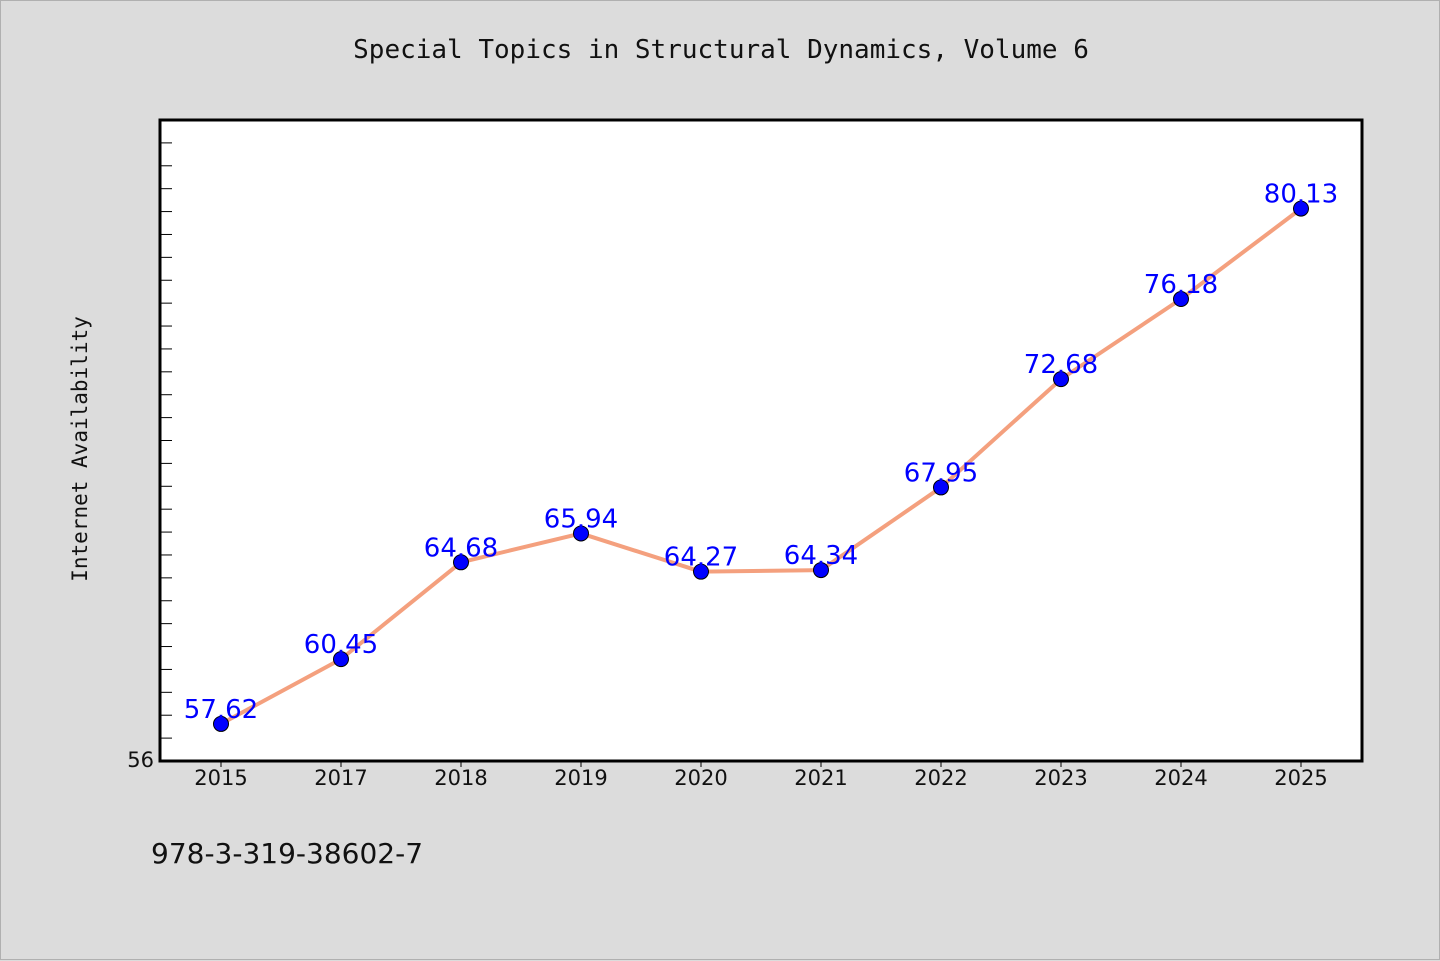 The height and width of the screenshot is (961, 1440). What do you see at coordinates (221, 710) in the screenshot?
I see `data-label: 57.62` at bounding box center [221, 710].